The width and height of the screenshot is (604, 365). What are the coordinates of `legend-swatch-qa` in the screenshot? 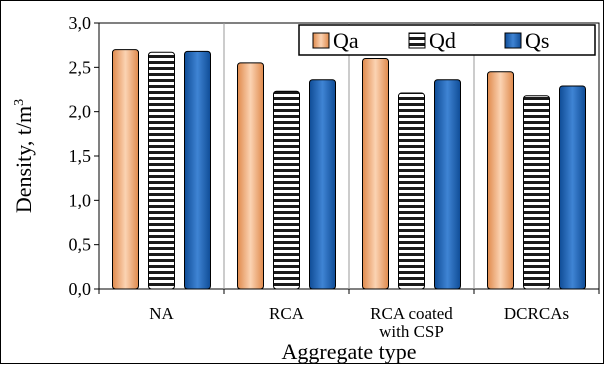 It's located at (321, 40).